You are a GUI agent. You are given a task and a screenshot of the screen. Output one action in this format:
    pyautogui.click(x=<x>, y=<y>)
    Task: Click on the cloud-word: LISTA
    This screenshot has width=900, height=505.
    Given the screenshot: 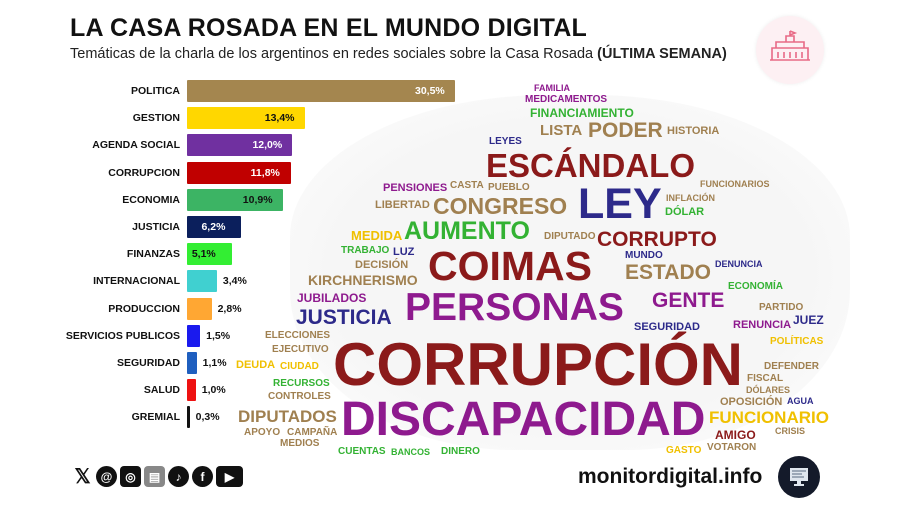 What is the action you would take?
    pyautogui.click(x=561, y=130)
    